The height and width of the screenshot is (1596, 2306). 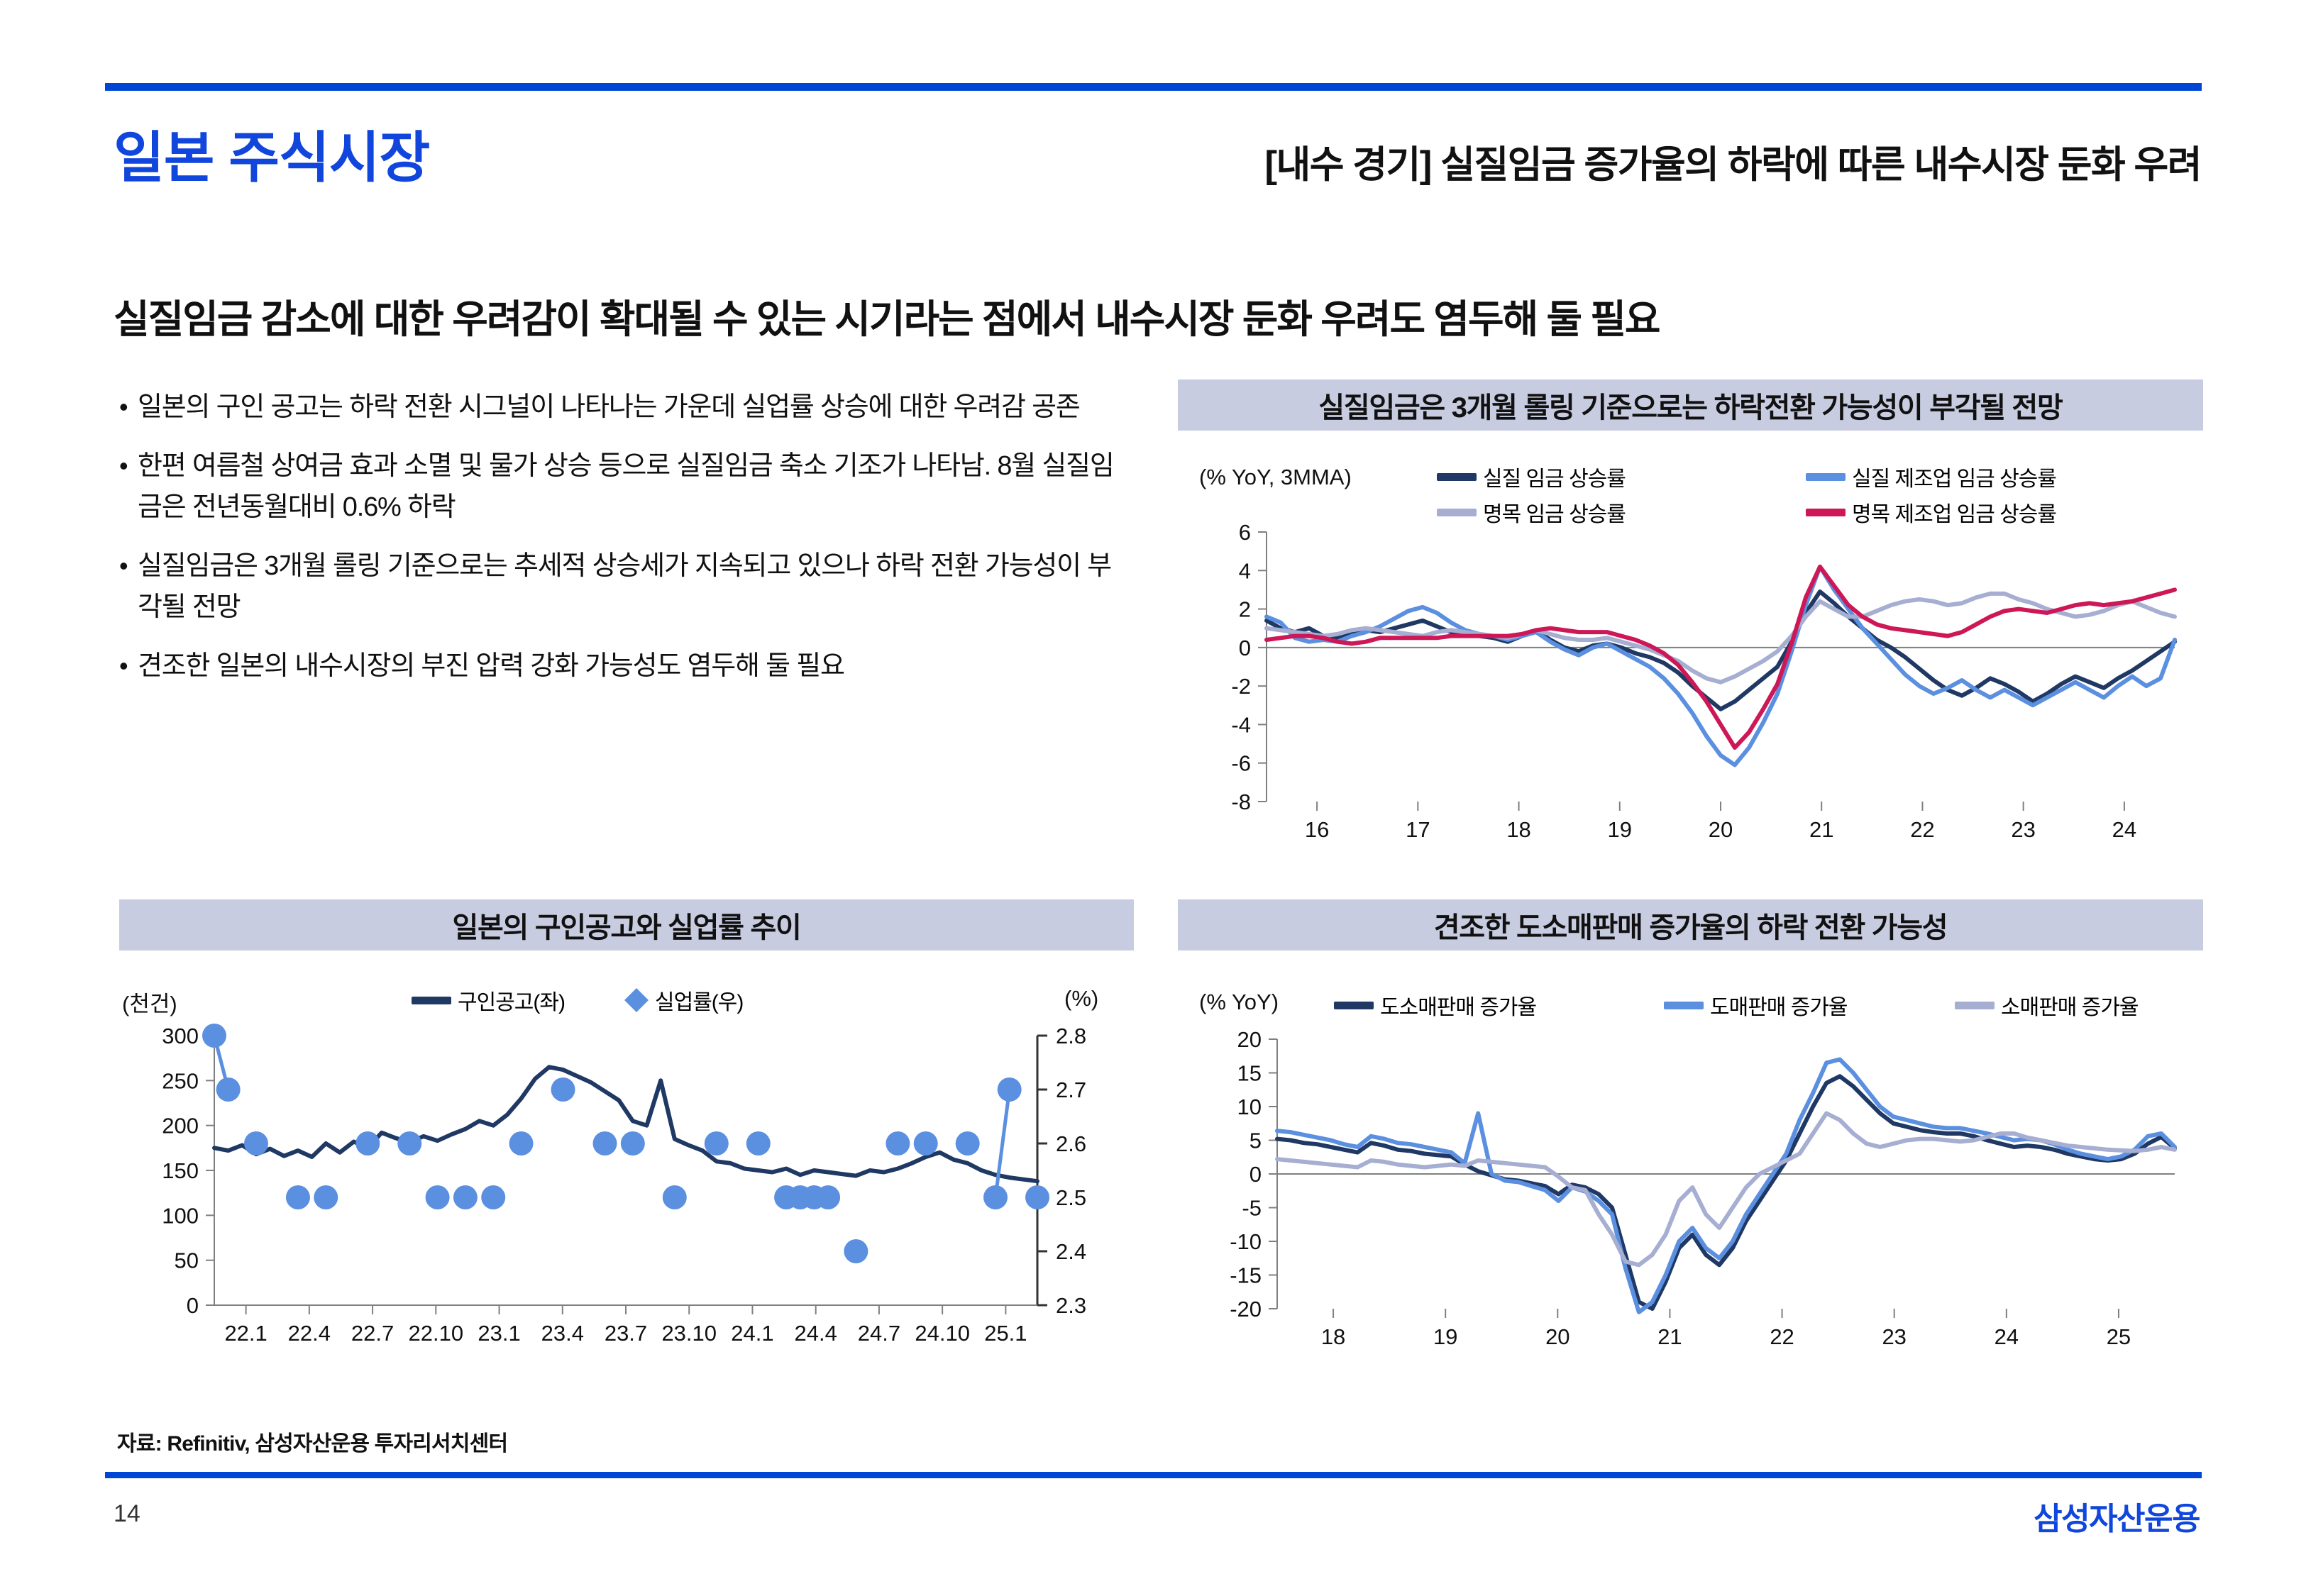 What do you see at coordinates (562, 1333) in the screenshot?
I see `svg-text: 23.4` at bounding box center [562, 1333].